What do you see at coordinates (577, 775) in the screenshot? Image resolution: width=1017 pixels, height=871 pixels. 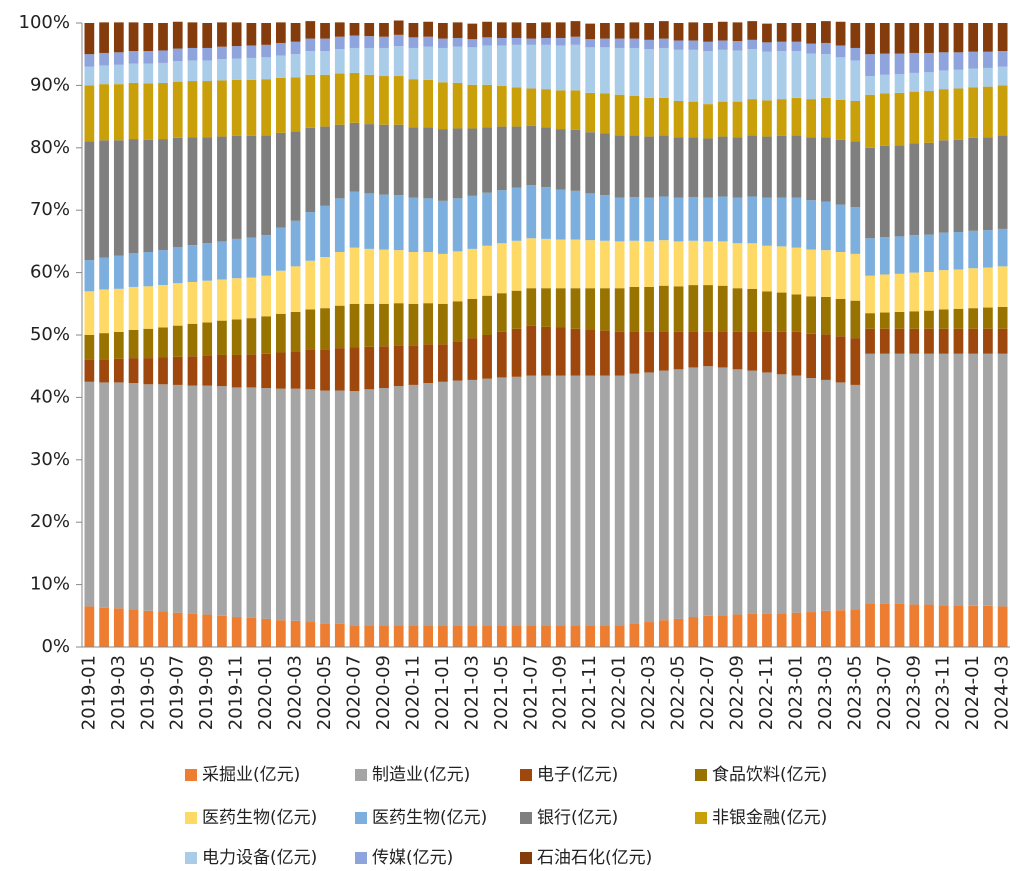 I see `legend-label: 电子(亿元)` at bounding box center [577, 775].